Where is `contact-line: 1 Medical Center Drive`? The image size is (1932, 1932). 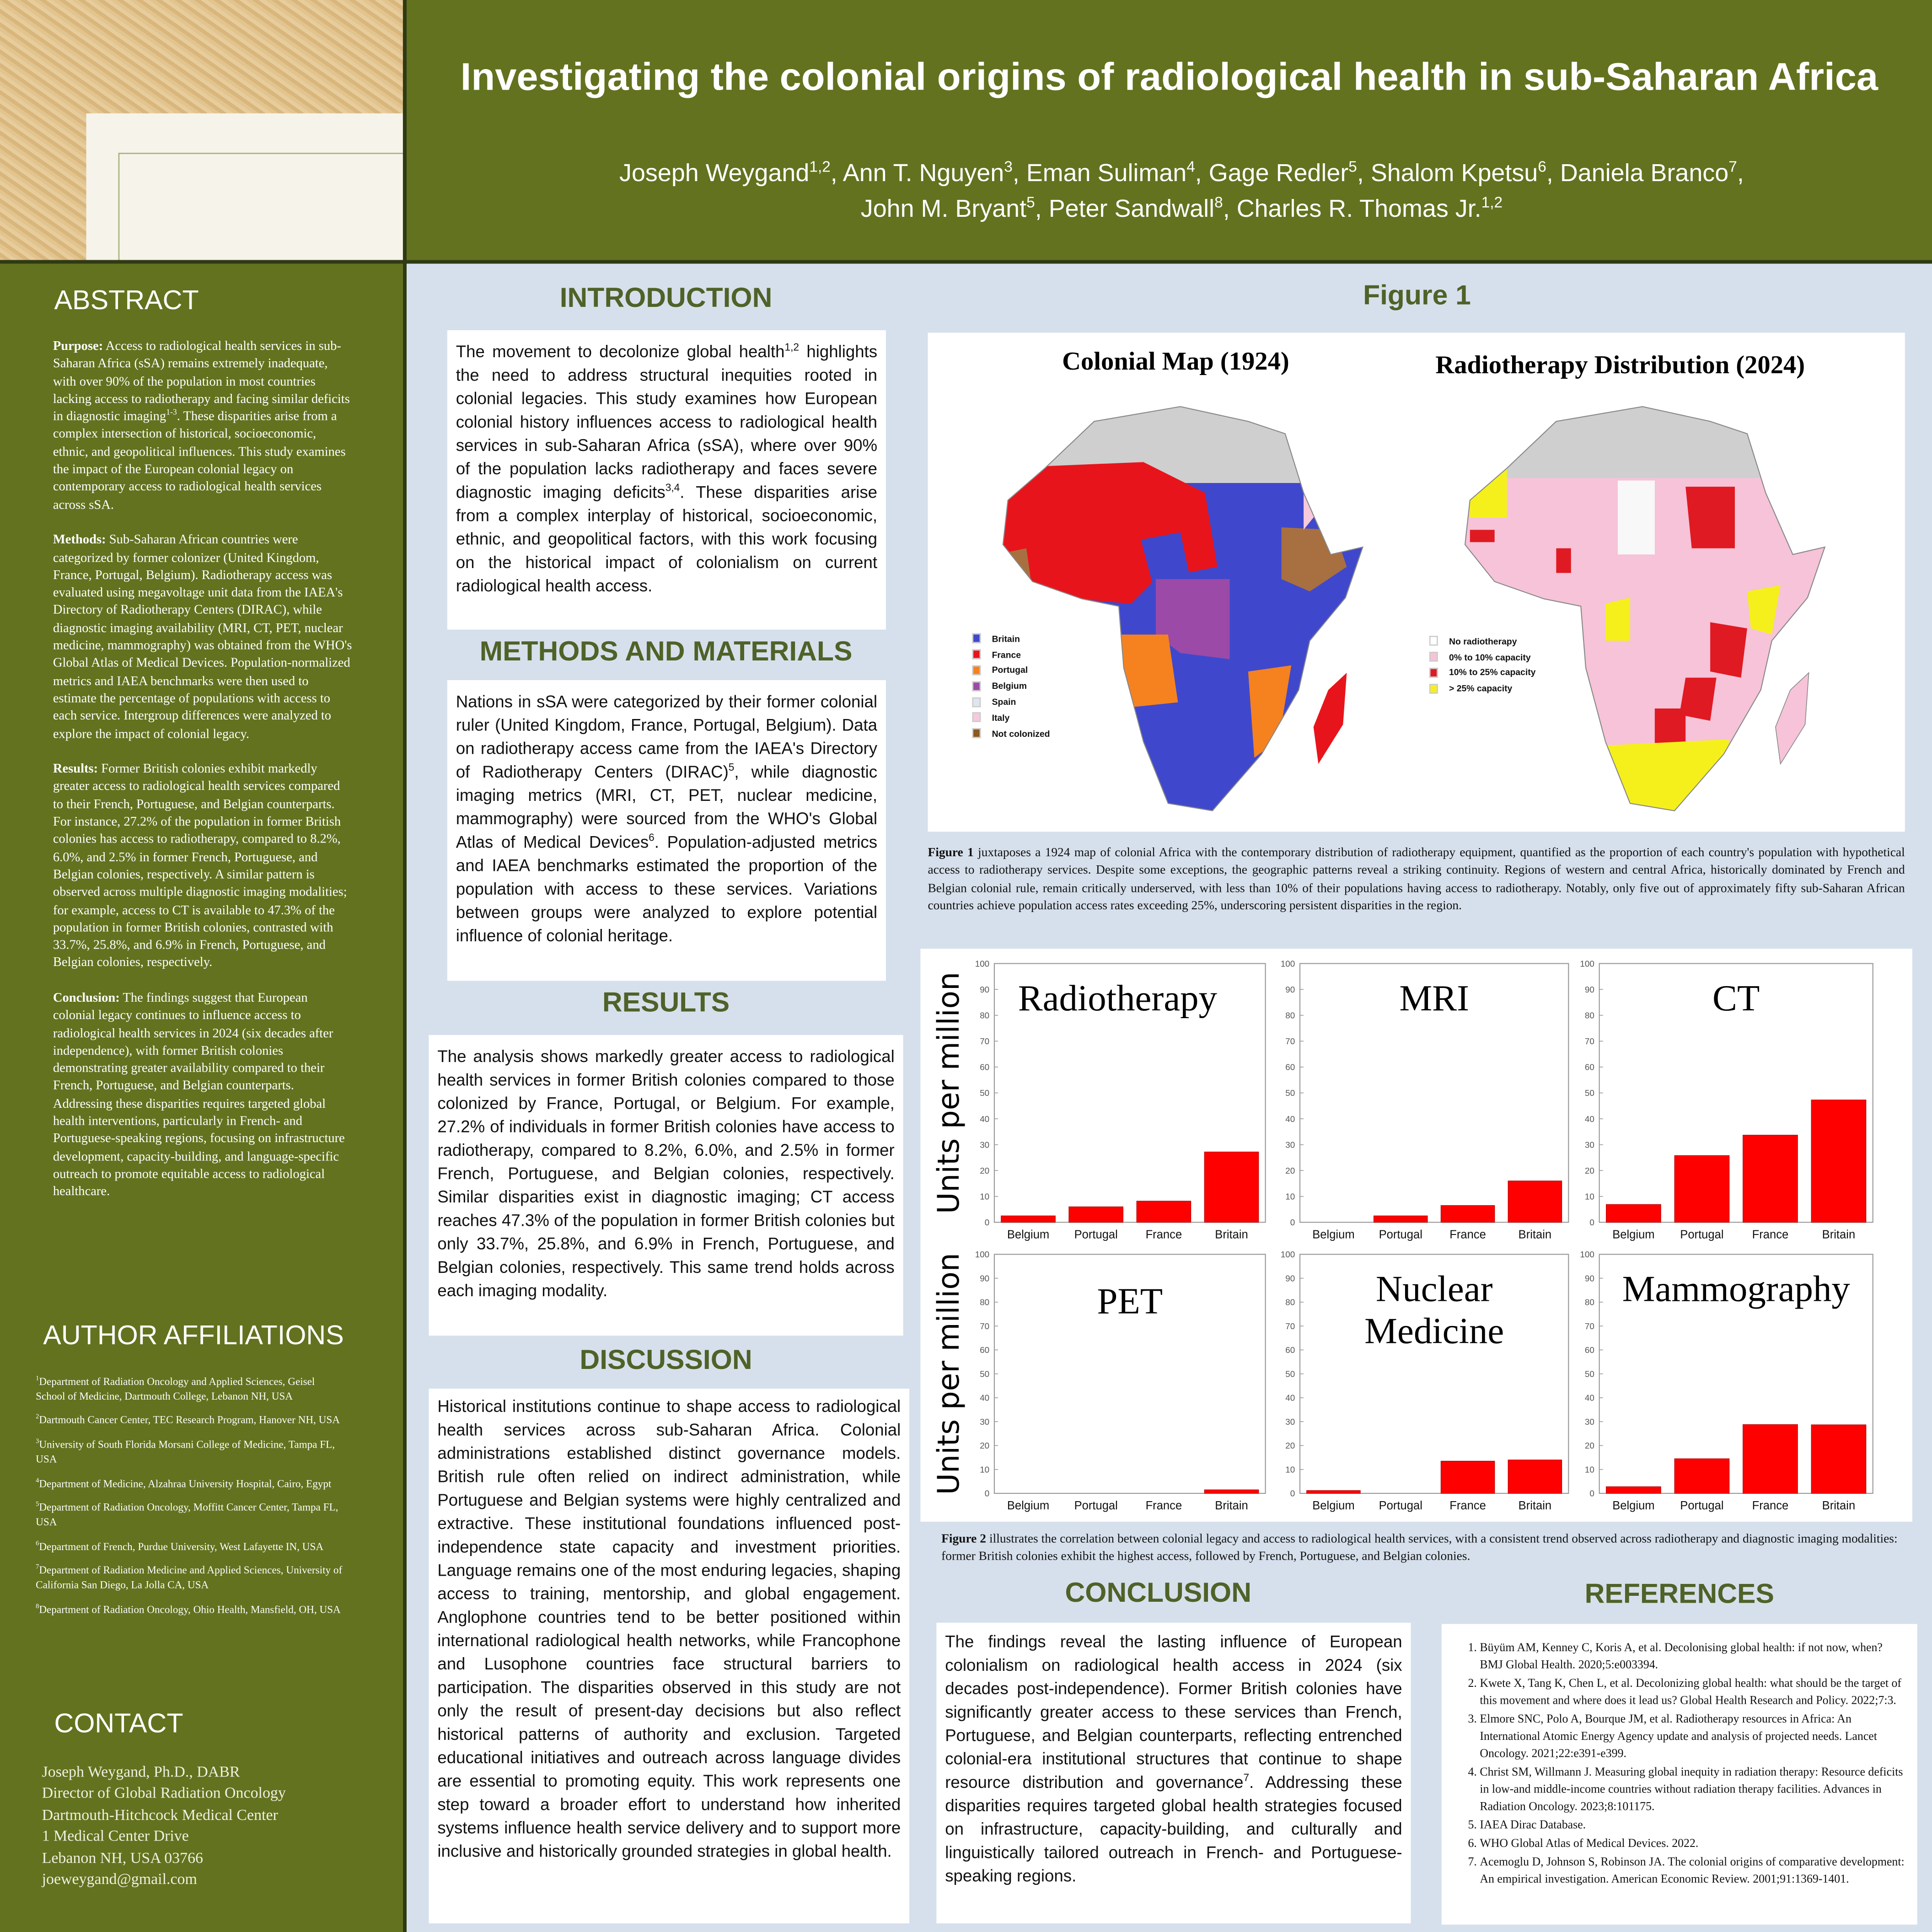
contact-line: 1 Medical Center Drive is located at coordinates (116, 1836).